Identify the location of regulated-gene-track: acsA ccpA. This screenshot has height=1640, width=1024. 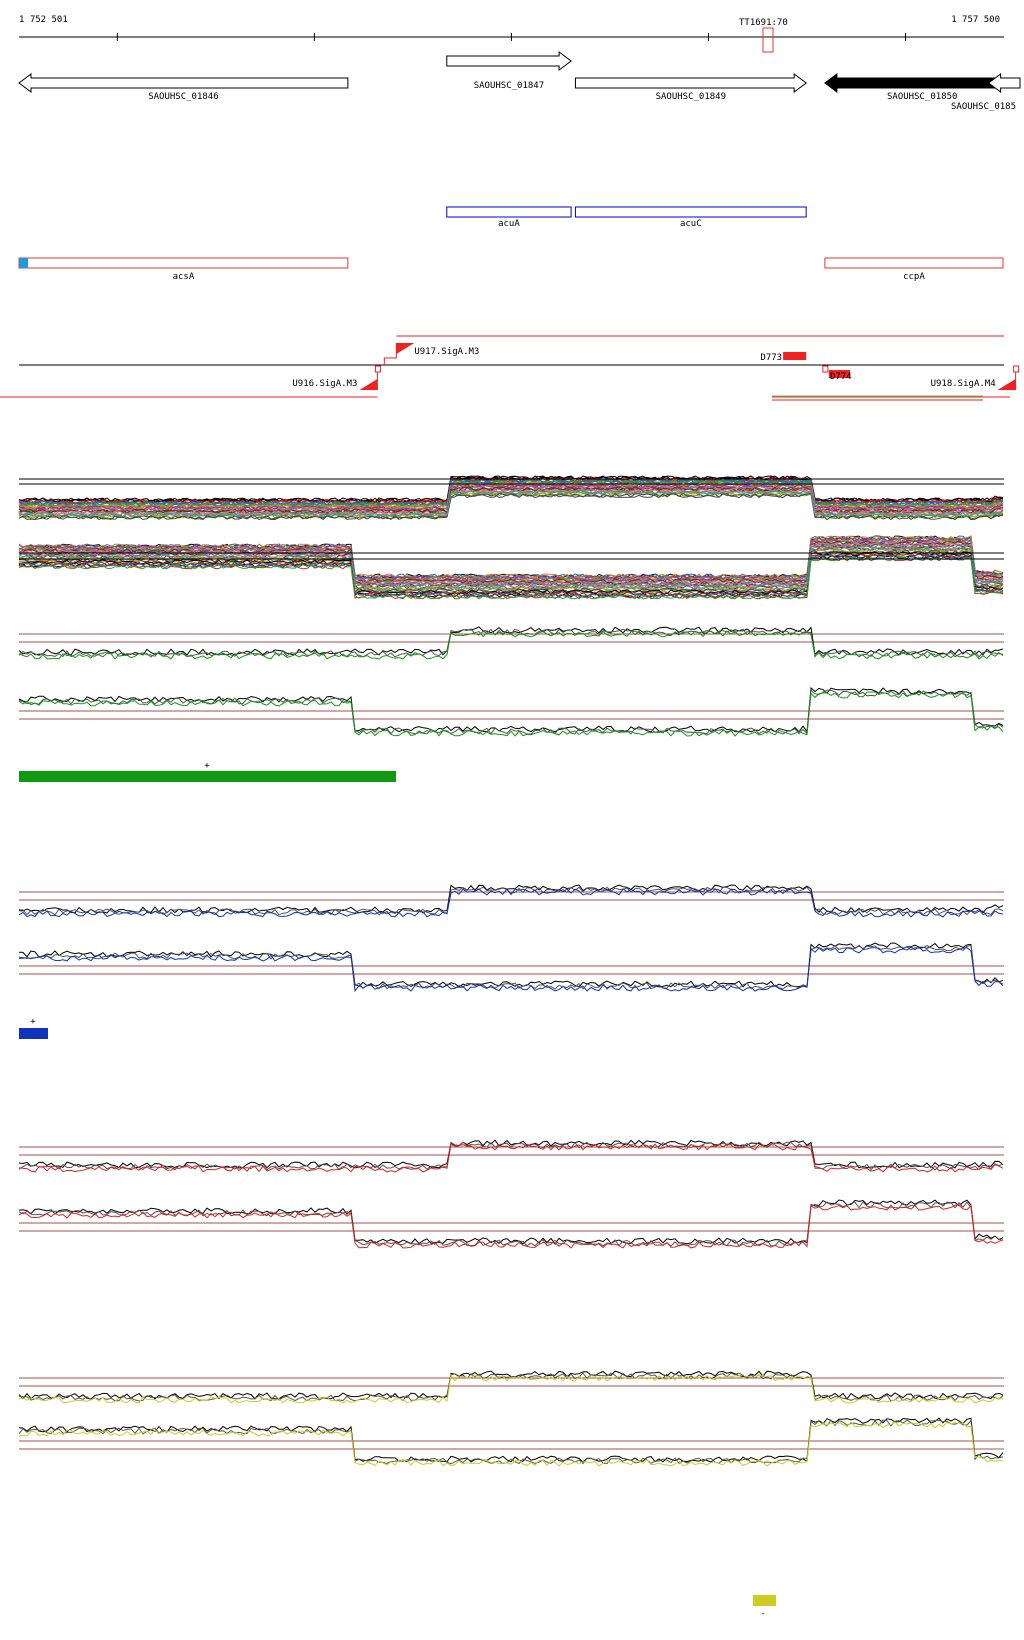
(511, 269).